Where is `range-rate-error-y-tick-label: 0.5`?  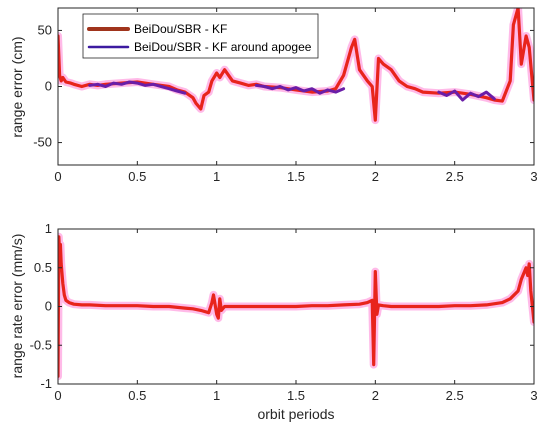
range-rate-error-y-tick-label: 0.5 is located at coordinates (43, 267).